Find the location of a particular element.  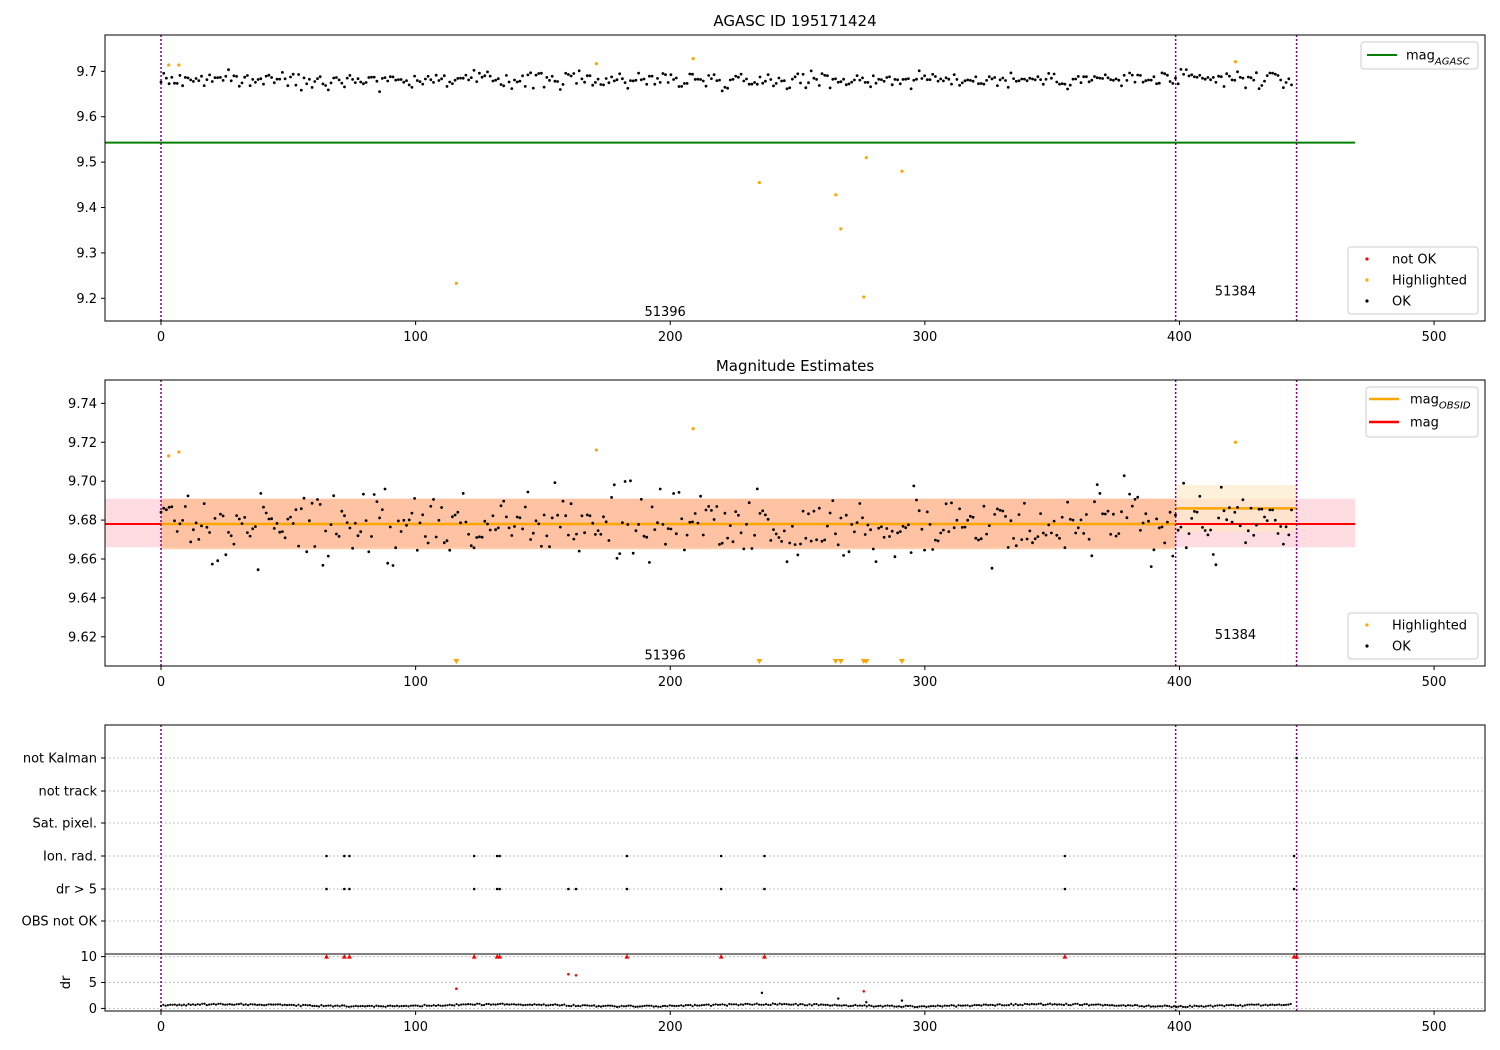

magnitude-xtick-0: 0 is located at coordinates (161, 682).